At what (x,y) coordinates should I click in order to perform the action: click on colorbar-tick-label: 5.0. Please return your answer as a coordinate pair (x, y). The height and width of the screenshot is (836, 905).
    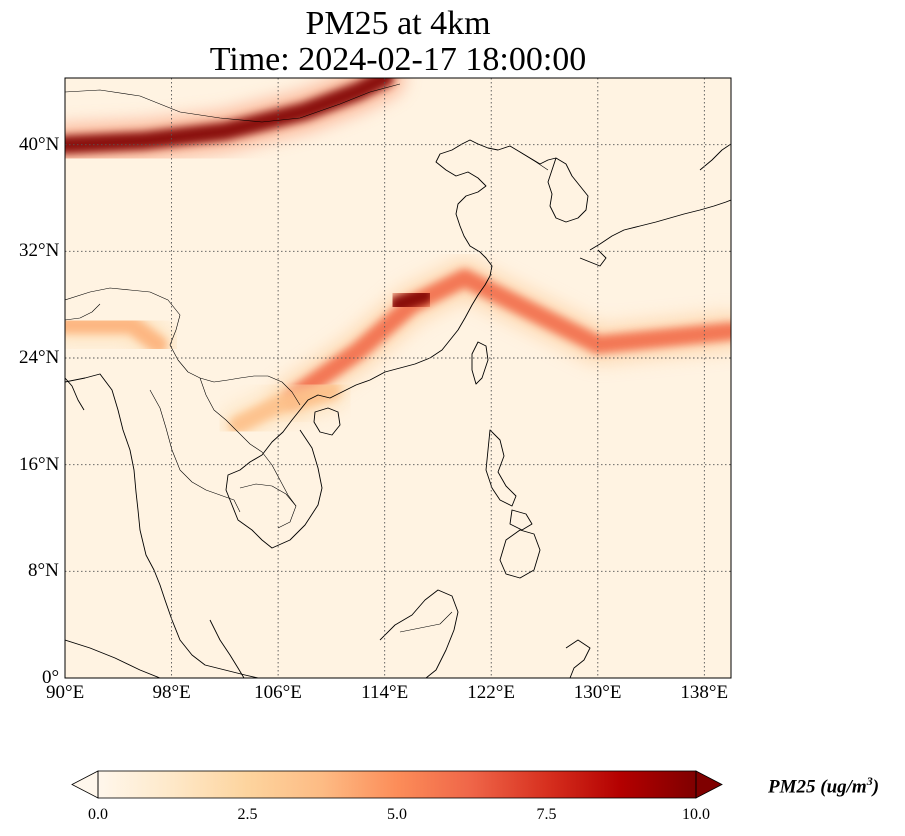
    Looking at the image, I should click on (397, 814).